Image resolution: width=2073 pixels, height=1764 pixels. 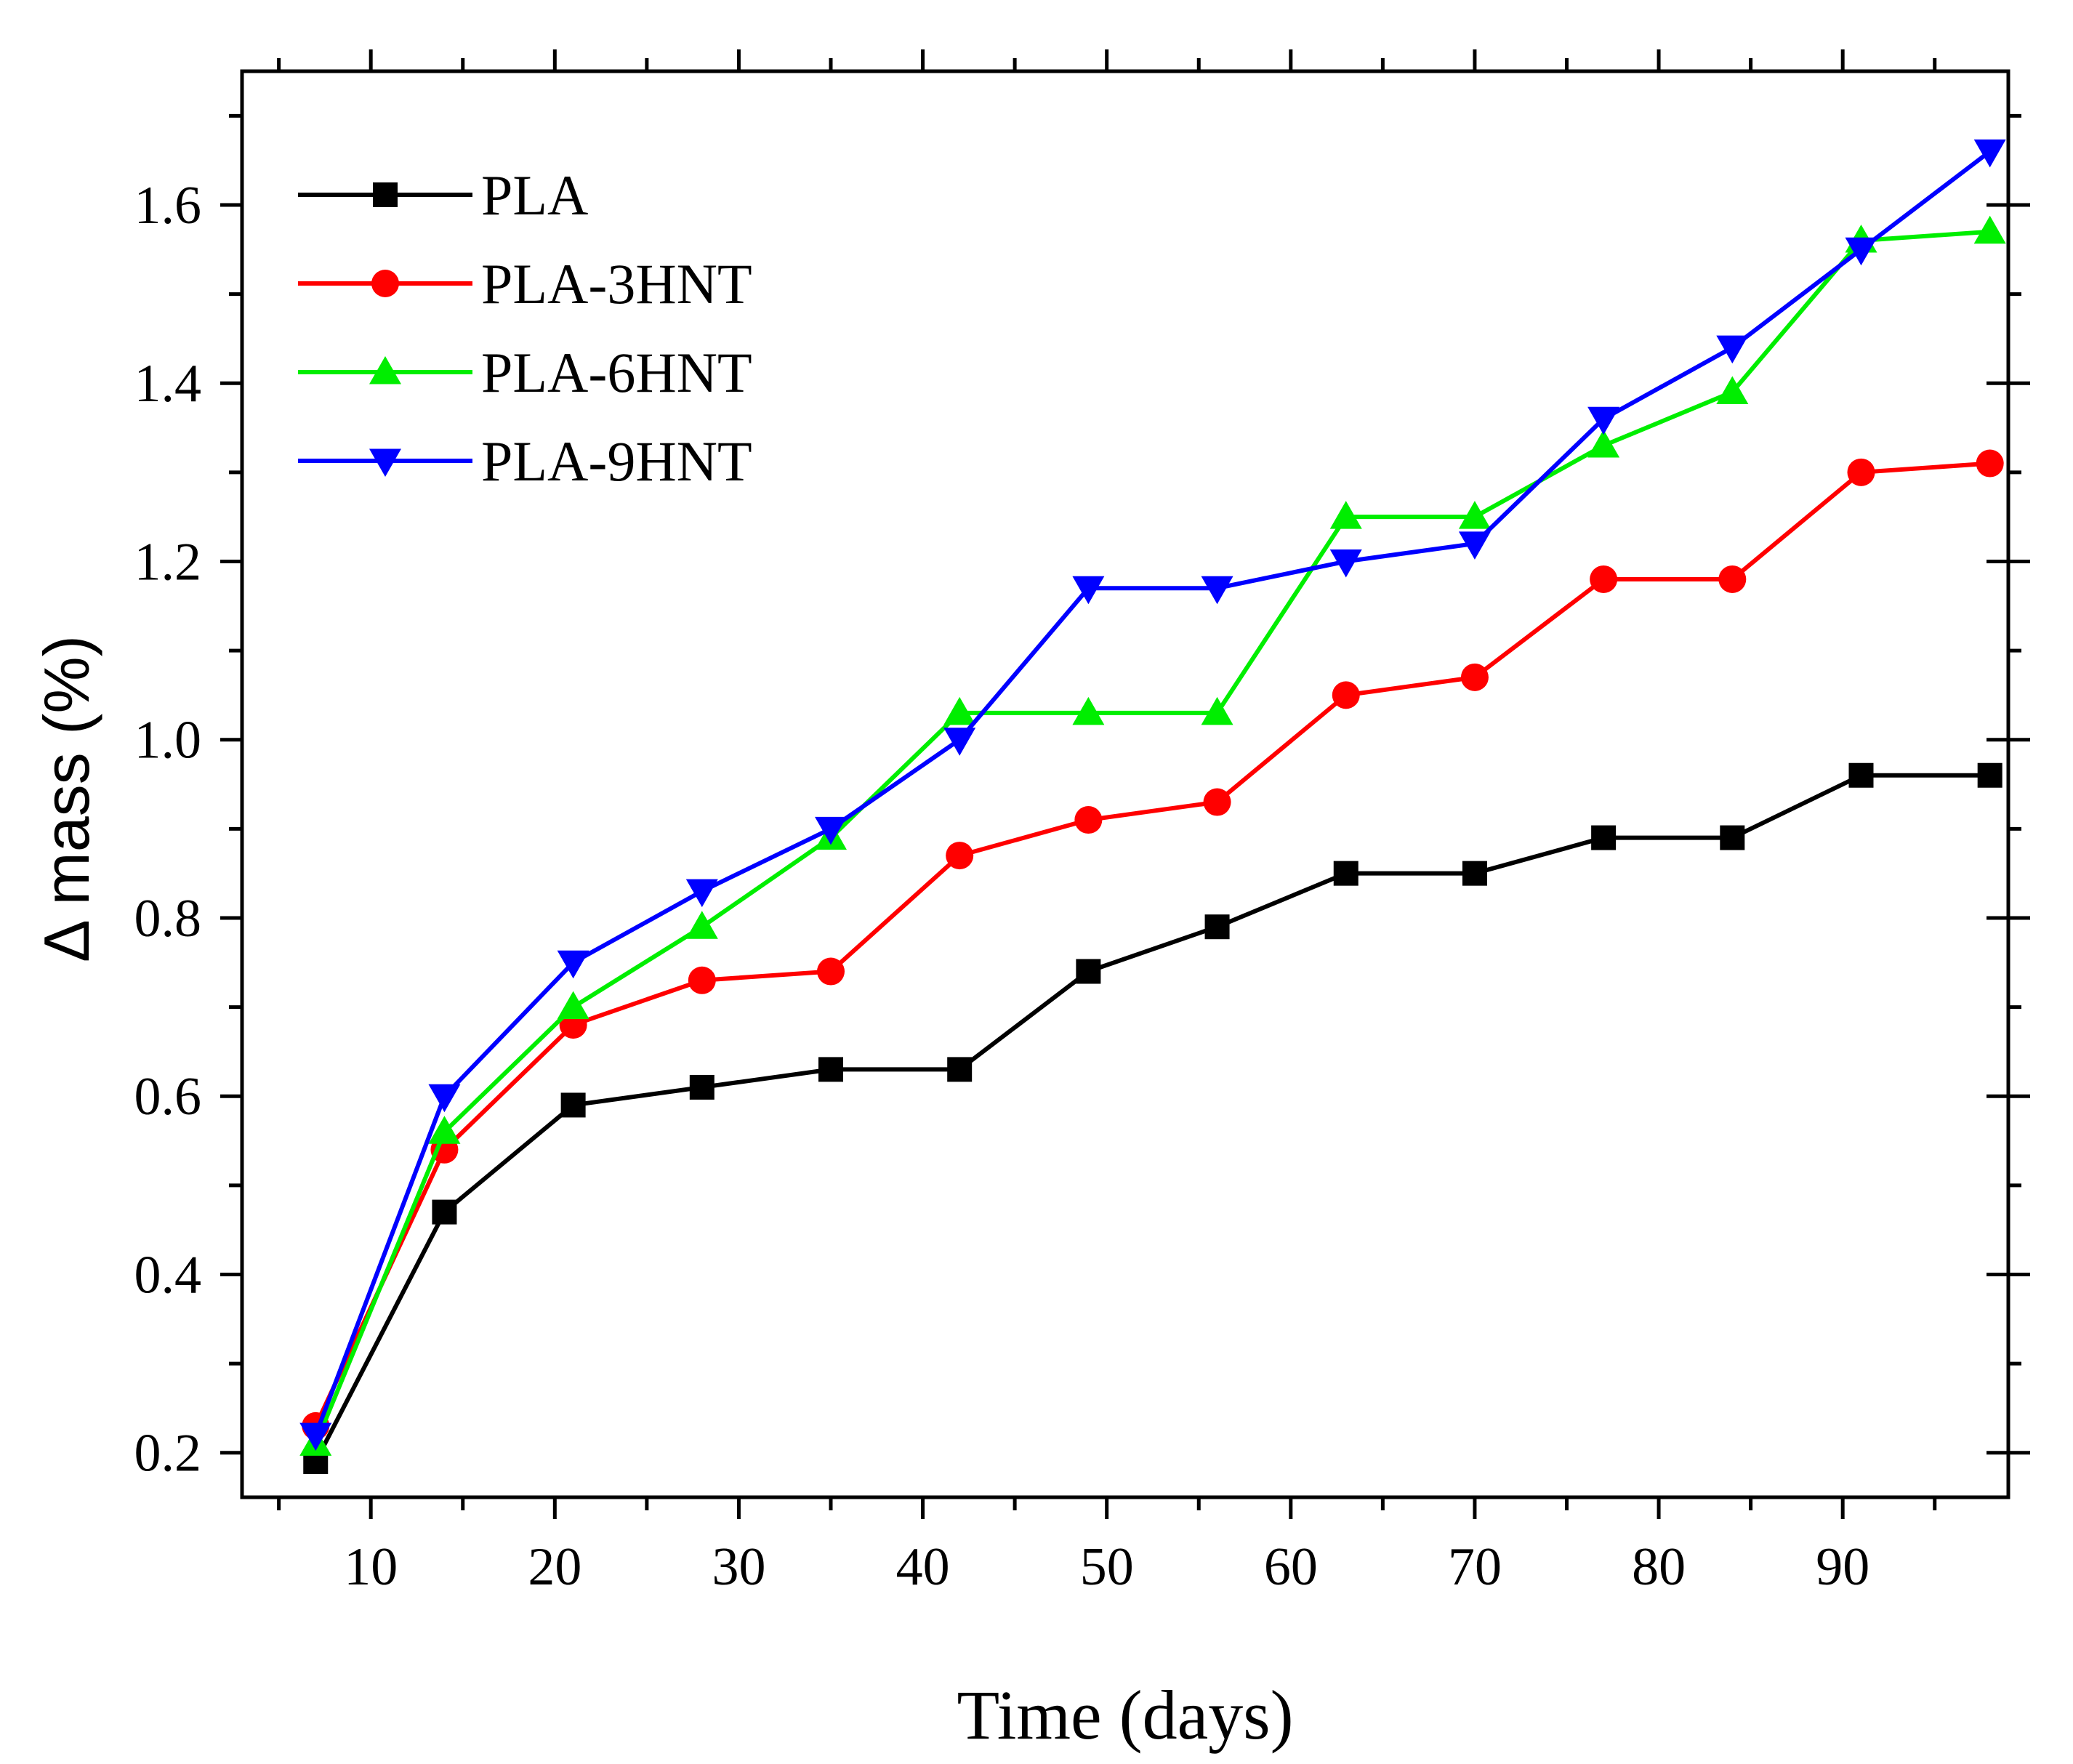 I want to click on legend-item-pla: PLA, so click(x=443, y=196).